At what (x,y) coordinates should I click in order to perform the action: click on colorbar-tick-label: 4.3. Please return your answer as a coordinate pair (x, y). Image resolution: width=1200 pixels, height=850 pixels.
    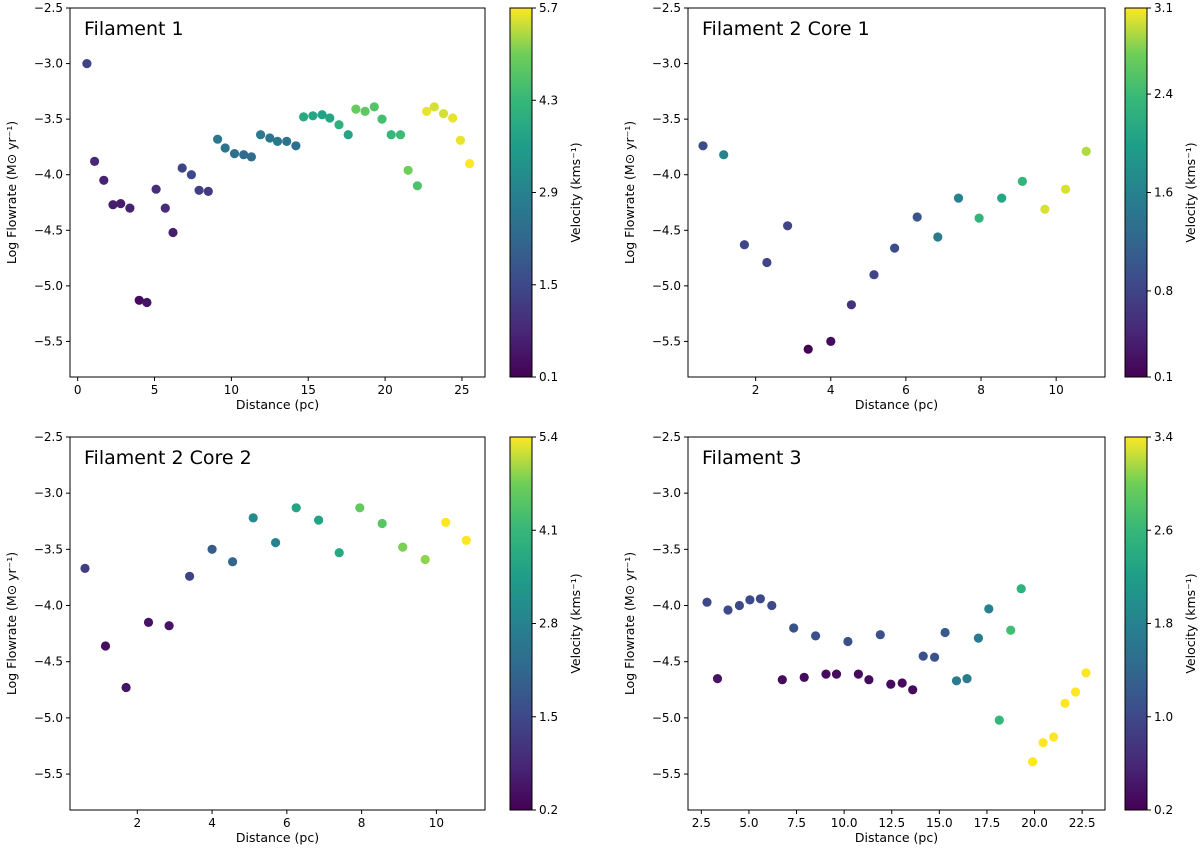
    Looking at the image, I should click on (548, 100).